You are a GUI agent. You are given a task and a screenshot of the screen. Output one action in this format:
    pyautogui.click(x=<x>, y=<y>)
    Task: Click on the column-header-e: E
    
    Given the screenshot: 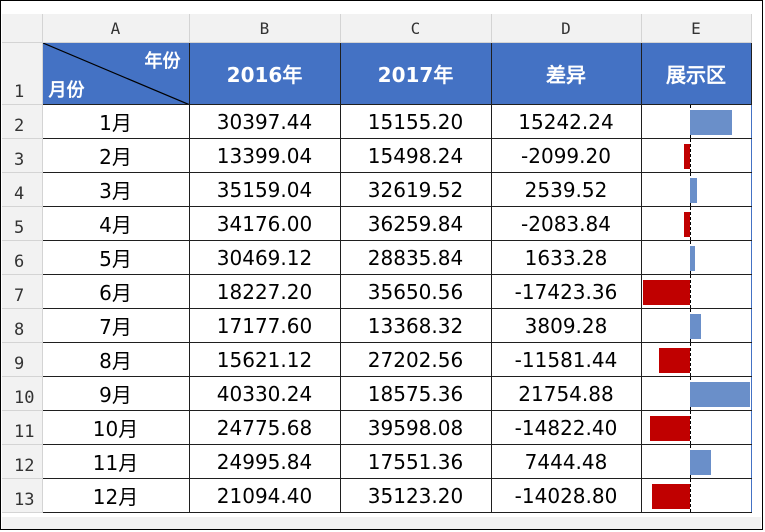 What is the action you would take?
    pyautogui.click(x=696, y=28)
    